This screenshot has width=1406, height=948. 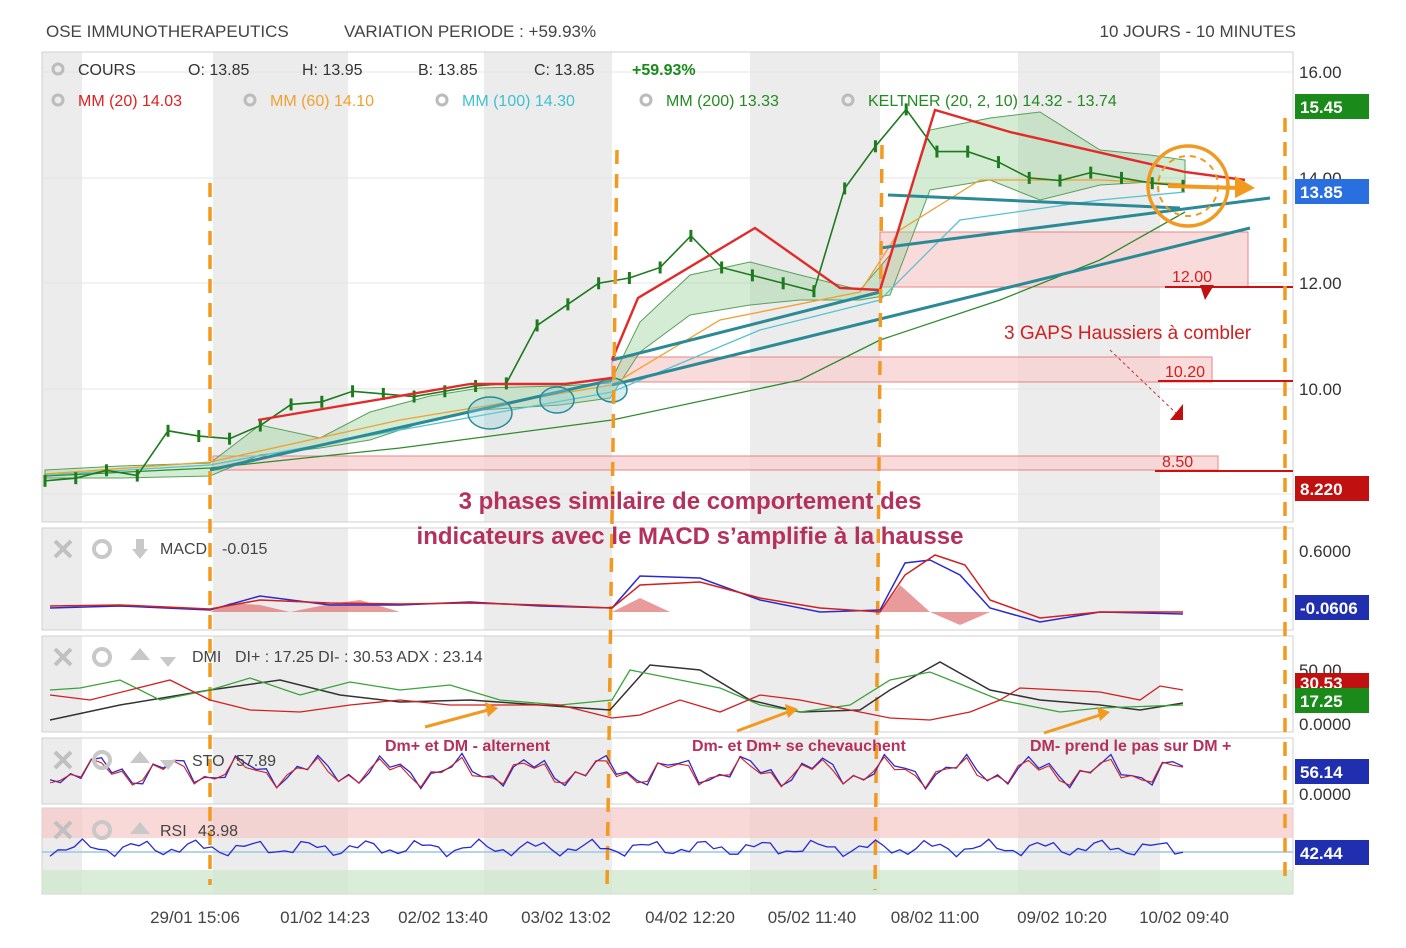 What do you see at coordinates (102, 549) in the screenshot?
I see `macd-gear-icon` at bounding box center [102, 549].